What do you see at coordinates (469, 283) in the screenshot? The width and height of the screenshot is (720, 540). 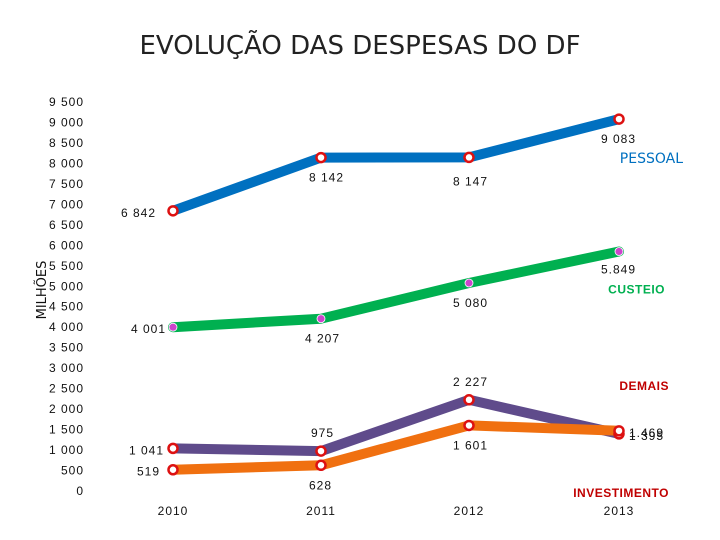 I see `point-custeio-2012` at bounding box center [469, 283].